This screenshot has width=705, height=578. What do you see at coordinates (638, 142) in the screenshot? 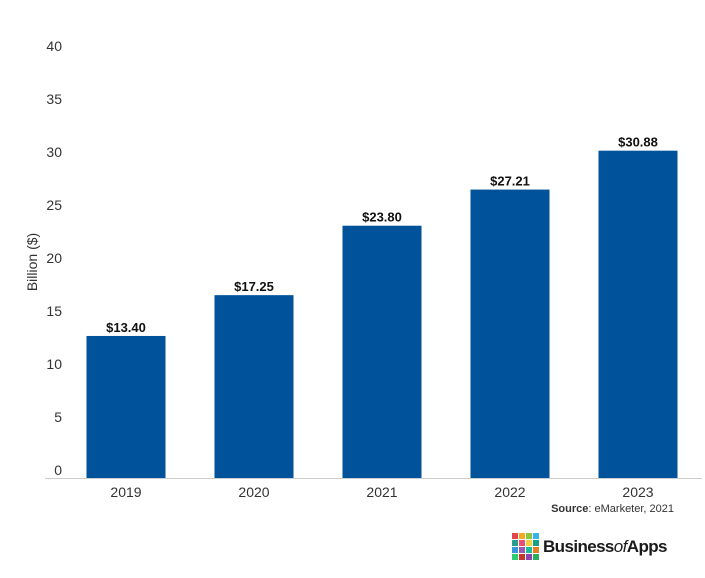
I see `bar-value-label: $30.88` at bounding box center [638, 142].